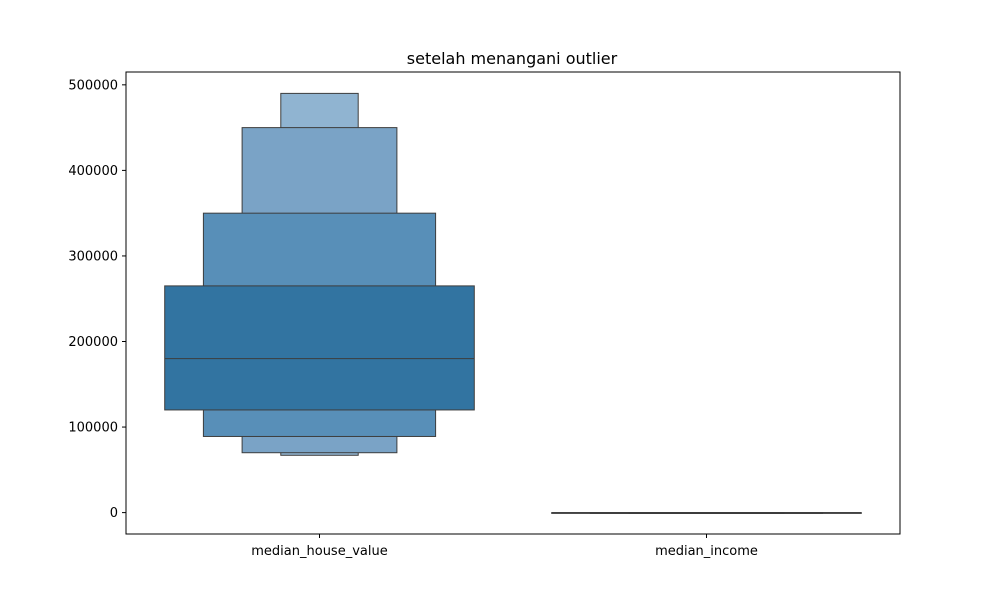 The width and height of the screenshot is (1000, 600). Describe the element at coordinates (97, 299) in the screenshot. I see `y-axis: 0 100000 200000 300000 400000 500000` at that location.